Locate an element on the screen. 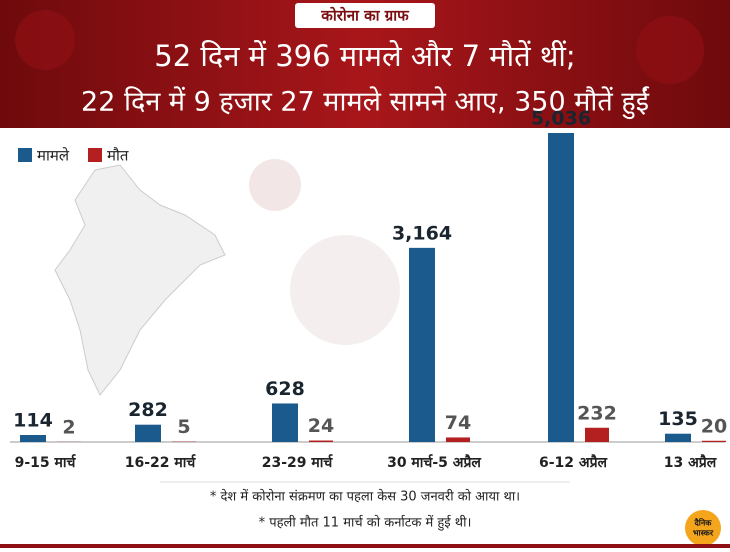  logo: भास्कर is located at coordinates (703, 533).